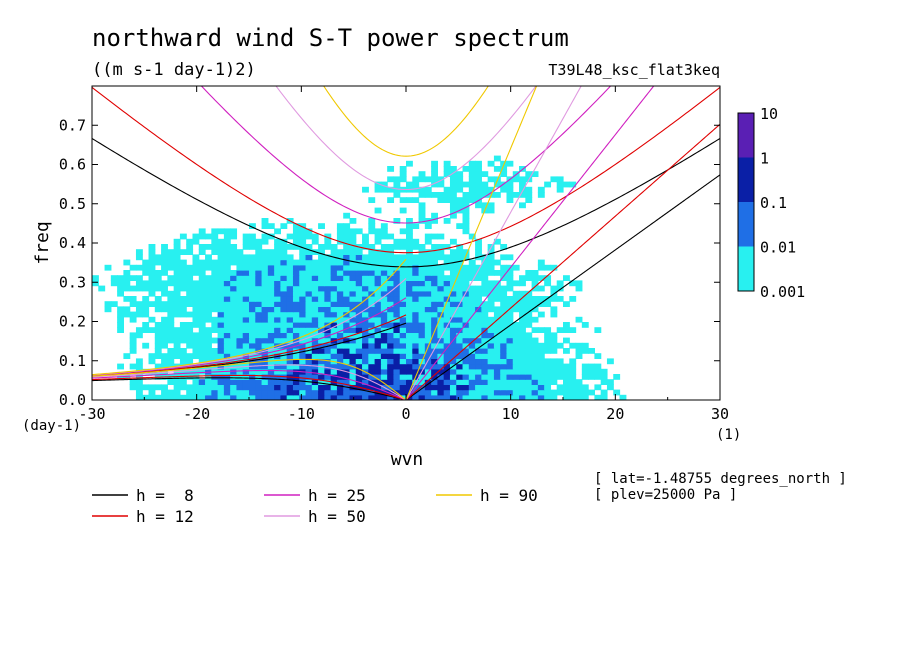 The width and height of the screenshot is (904, 654). What do you see at coordinates (406, 138) in the screenshot?
I see `inertia-gravity-curve` at bounding box center [406, 138].